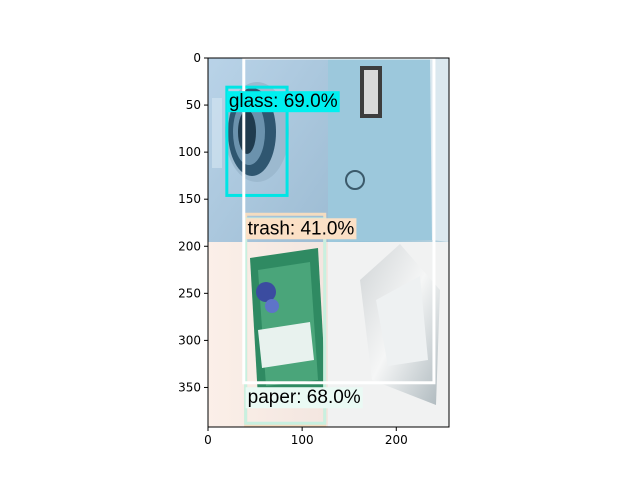 The height and width of the screenshot is (480, 640). Describe the element at coordinates (189, 152) in the screenshot. I see `y-tick-label: 100` at that location.